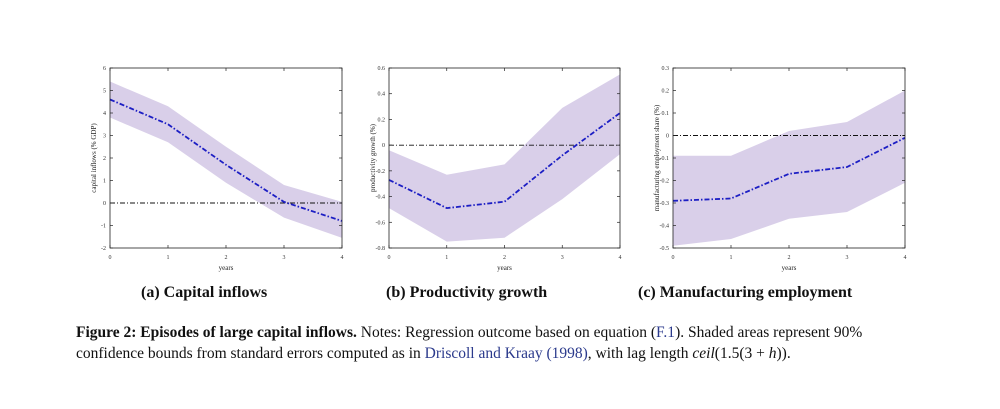  What do you see at coordinates (104, 69) in the screenshot?
I see `y-tick-label-a: 6` at bounding box center [104, 69].